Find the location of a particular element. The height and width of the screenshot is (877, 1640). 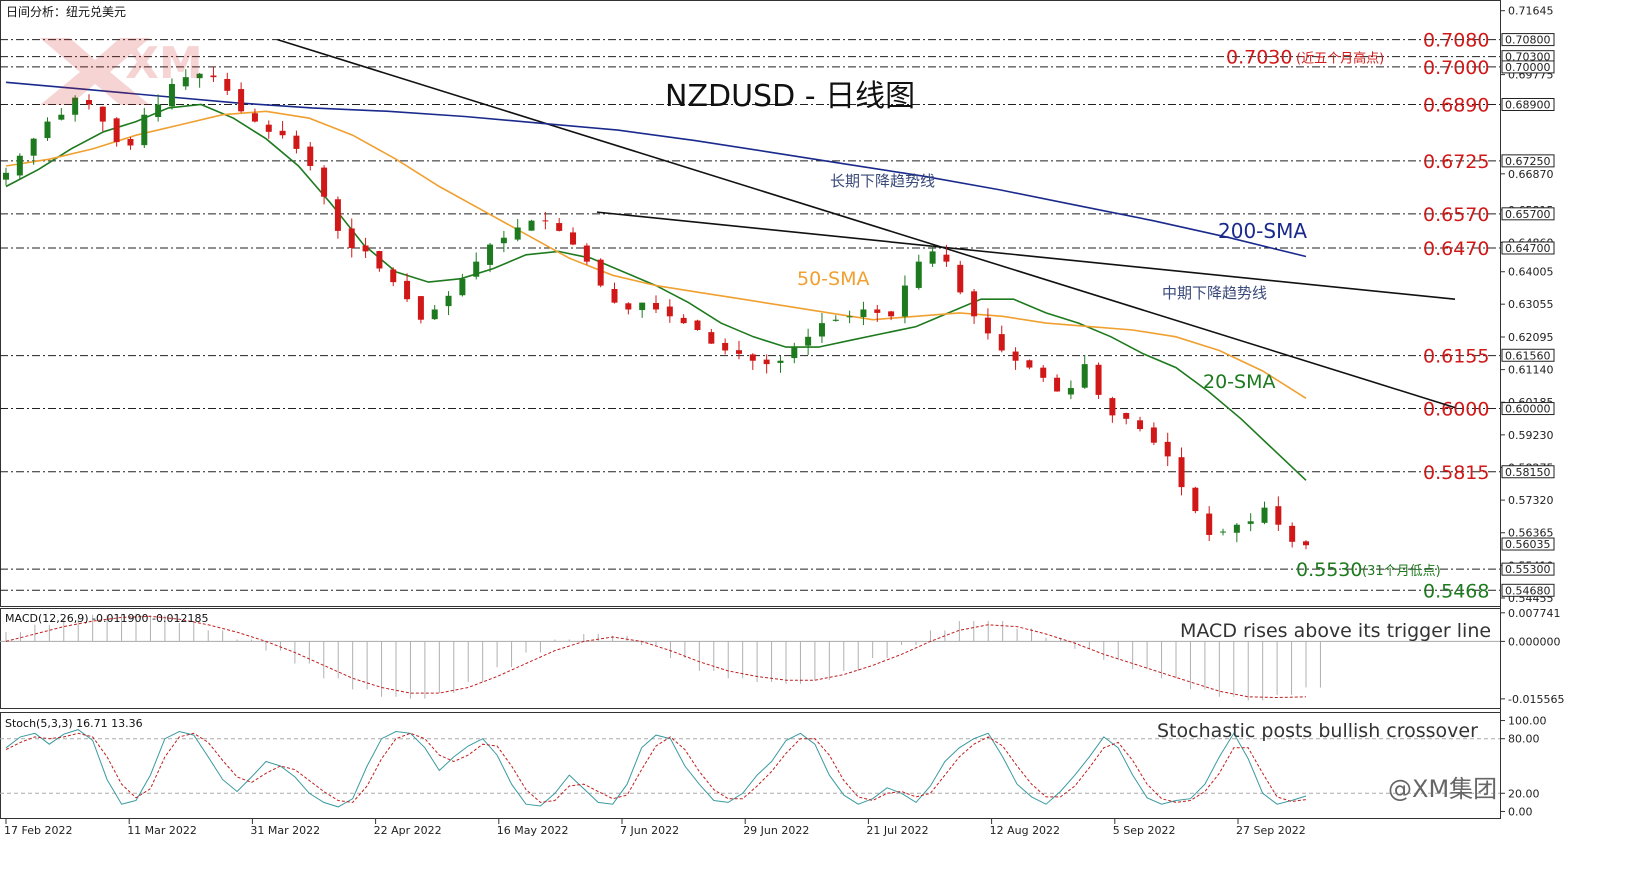

level-value: 0.5815 is located at coordinates (1456, 473).